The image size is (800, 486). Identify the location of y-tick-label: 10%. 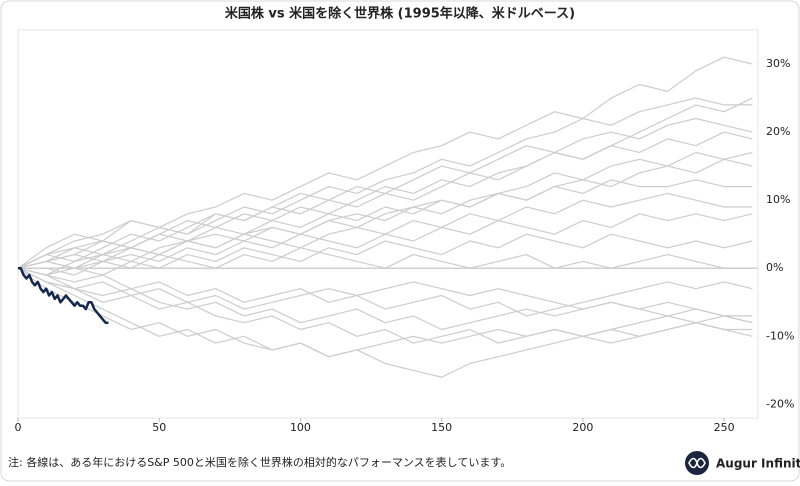
(778, 199).